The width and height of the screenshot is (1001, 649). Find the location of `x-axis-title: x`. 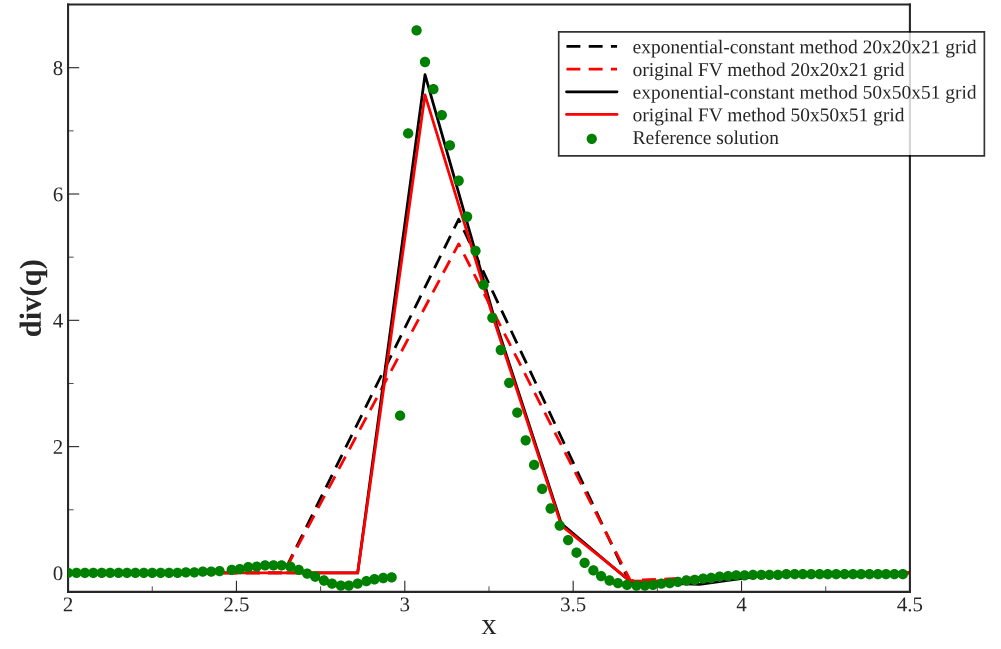

x-axis-title: x is located at coordinates (489, 627).